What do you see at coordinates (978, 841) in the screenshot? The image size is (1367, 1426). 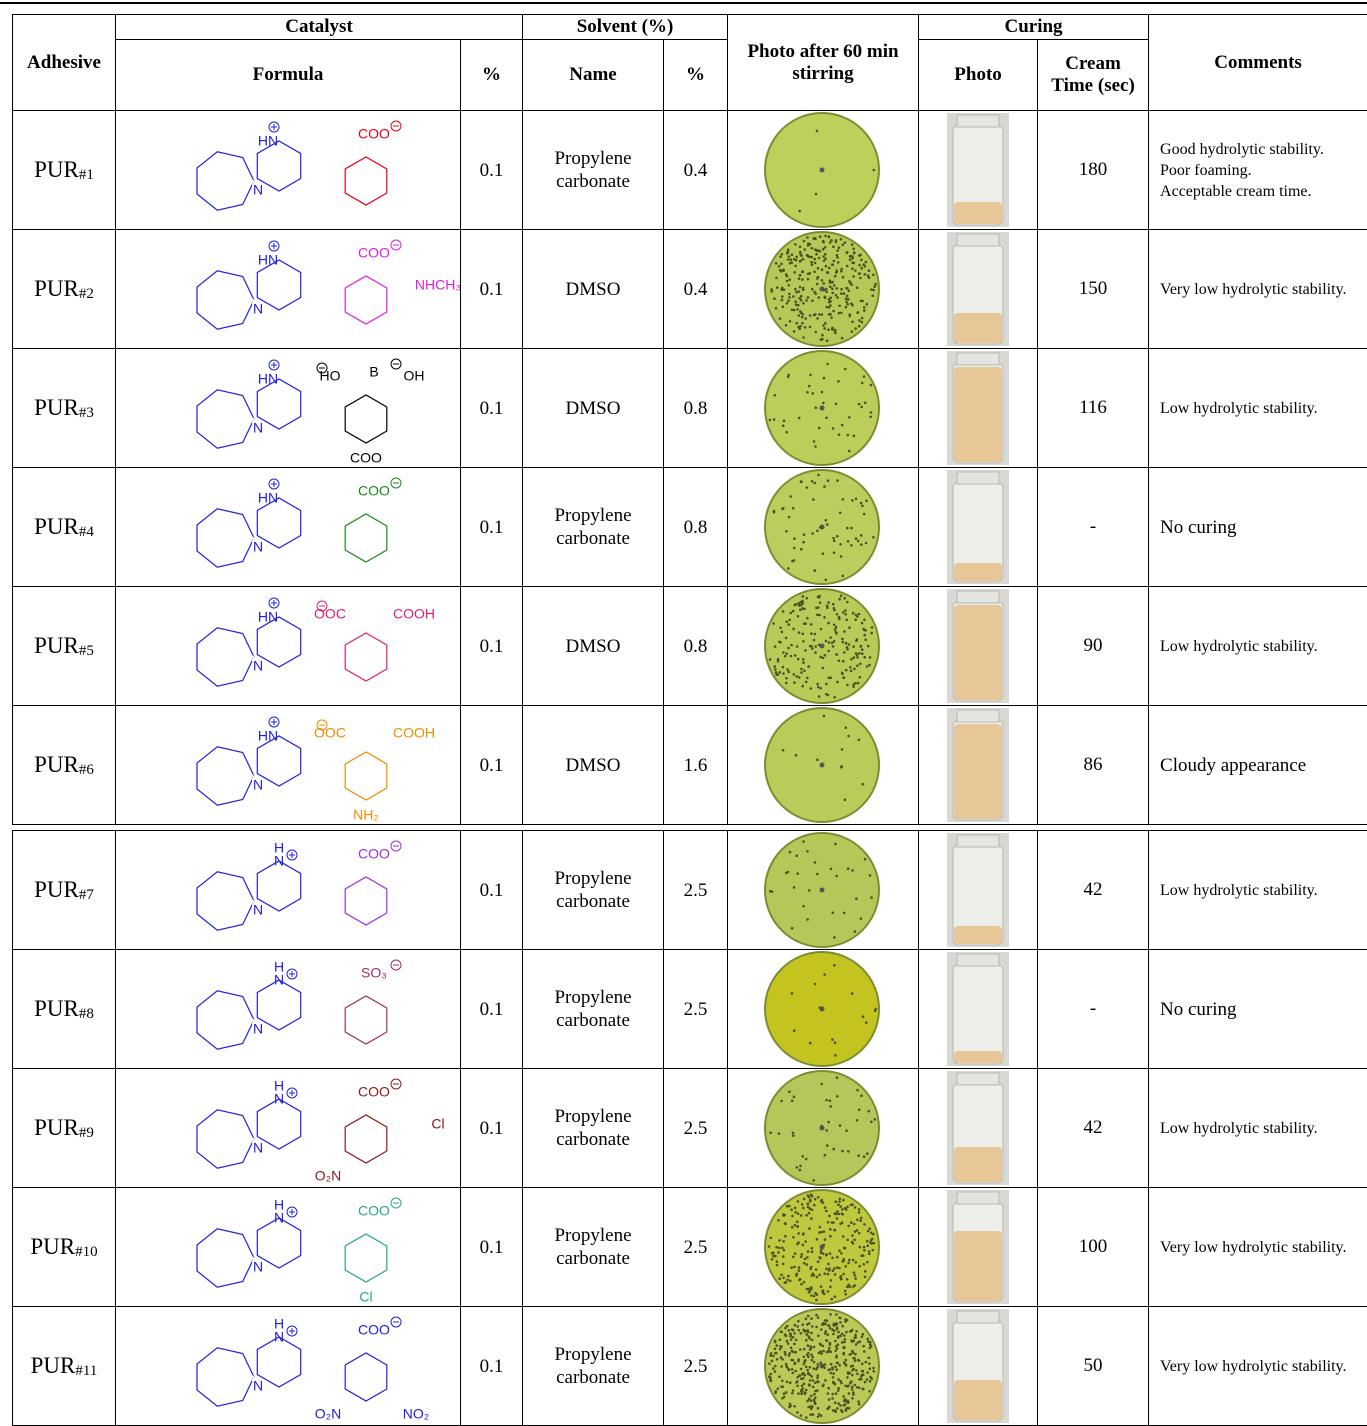 I see `vial-neck` at bounding box center [978, 841].